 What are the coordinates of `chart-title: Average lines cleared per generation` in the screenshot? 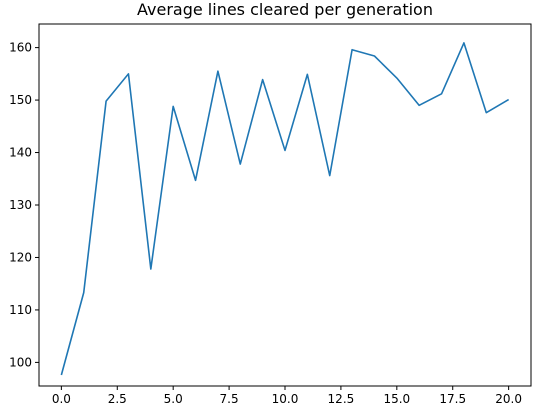 It's located at (285, 9).